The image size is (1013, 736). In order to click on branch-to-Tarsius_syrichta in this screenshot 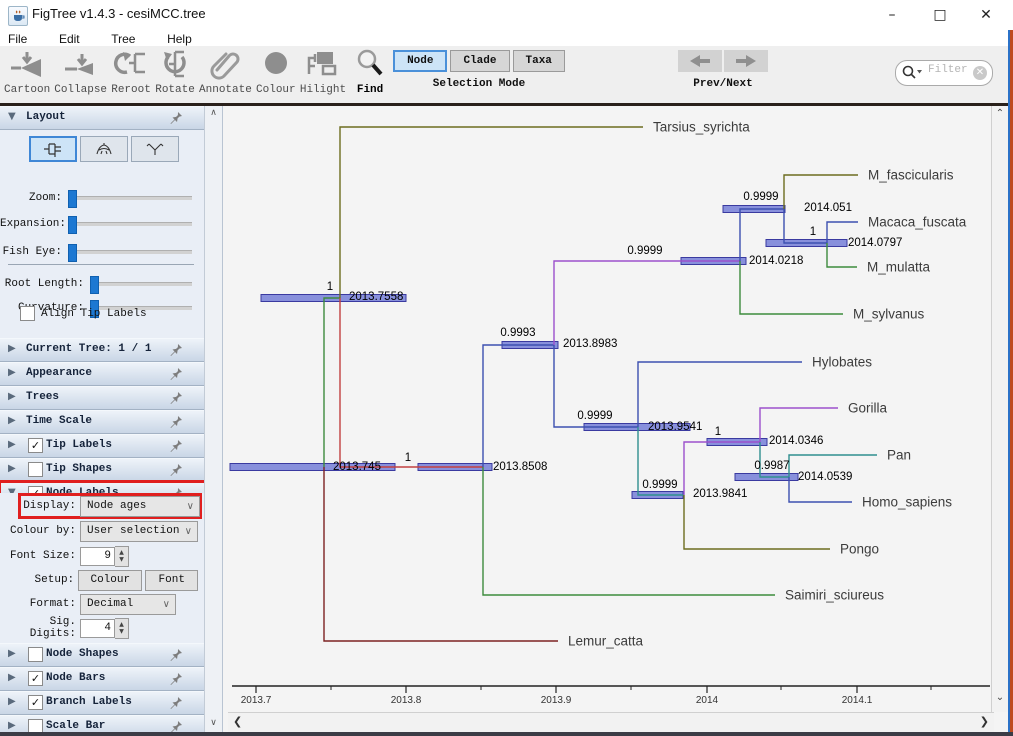, I will do `click(491, 212)`.